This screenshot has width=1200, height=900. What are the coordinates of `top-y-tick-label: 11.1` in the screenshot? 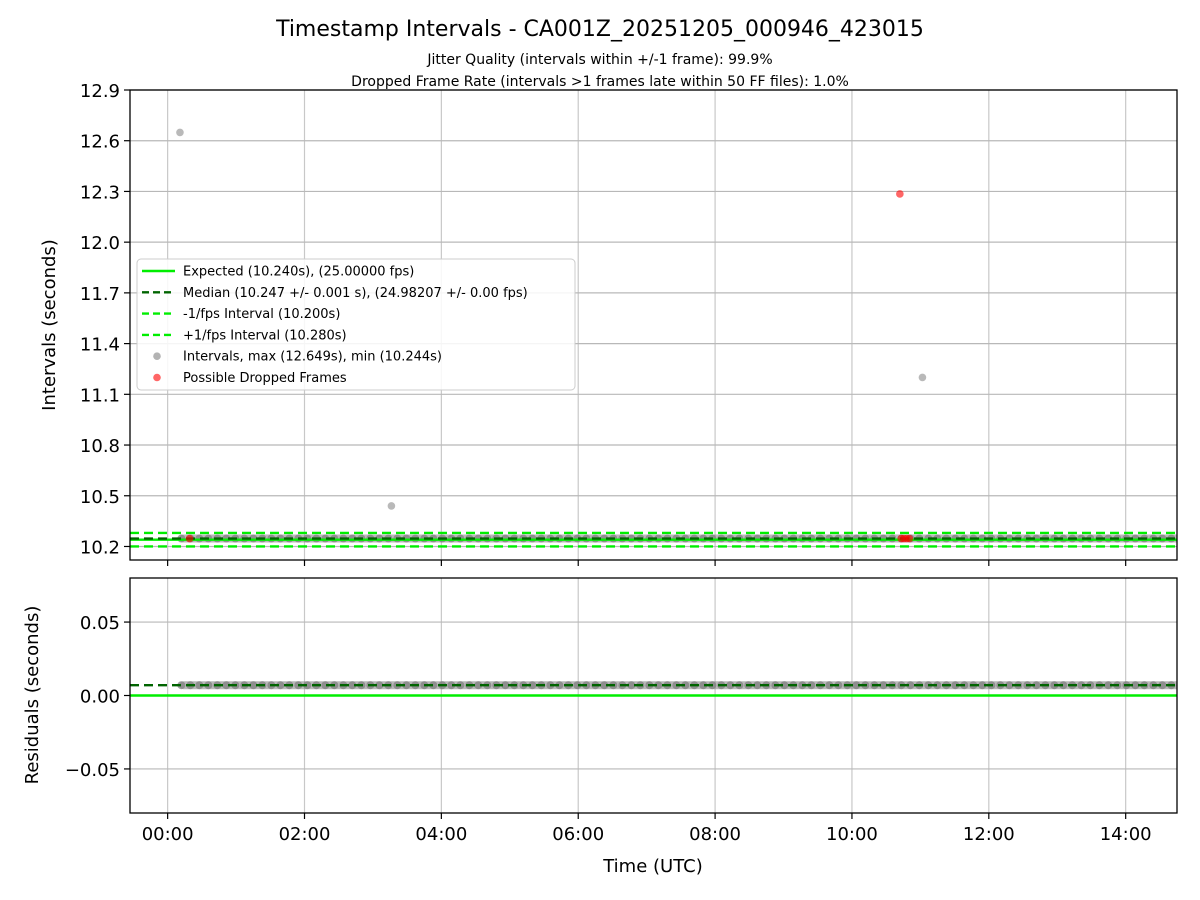 It's located at (100, 395).